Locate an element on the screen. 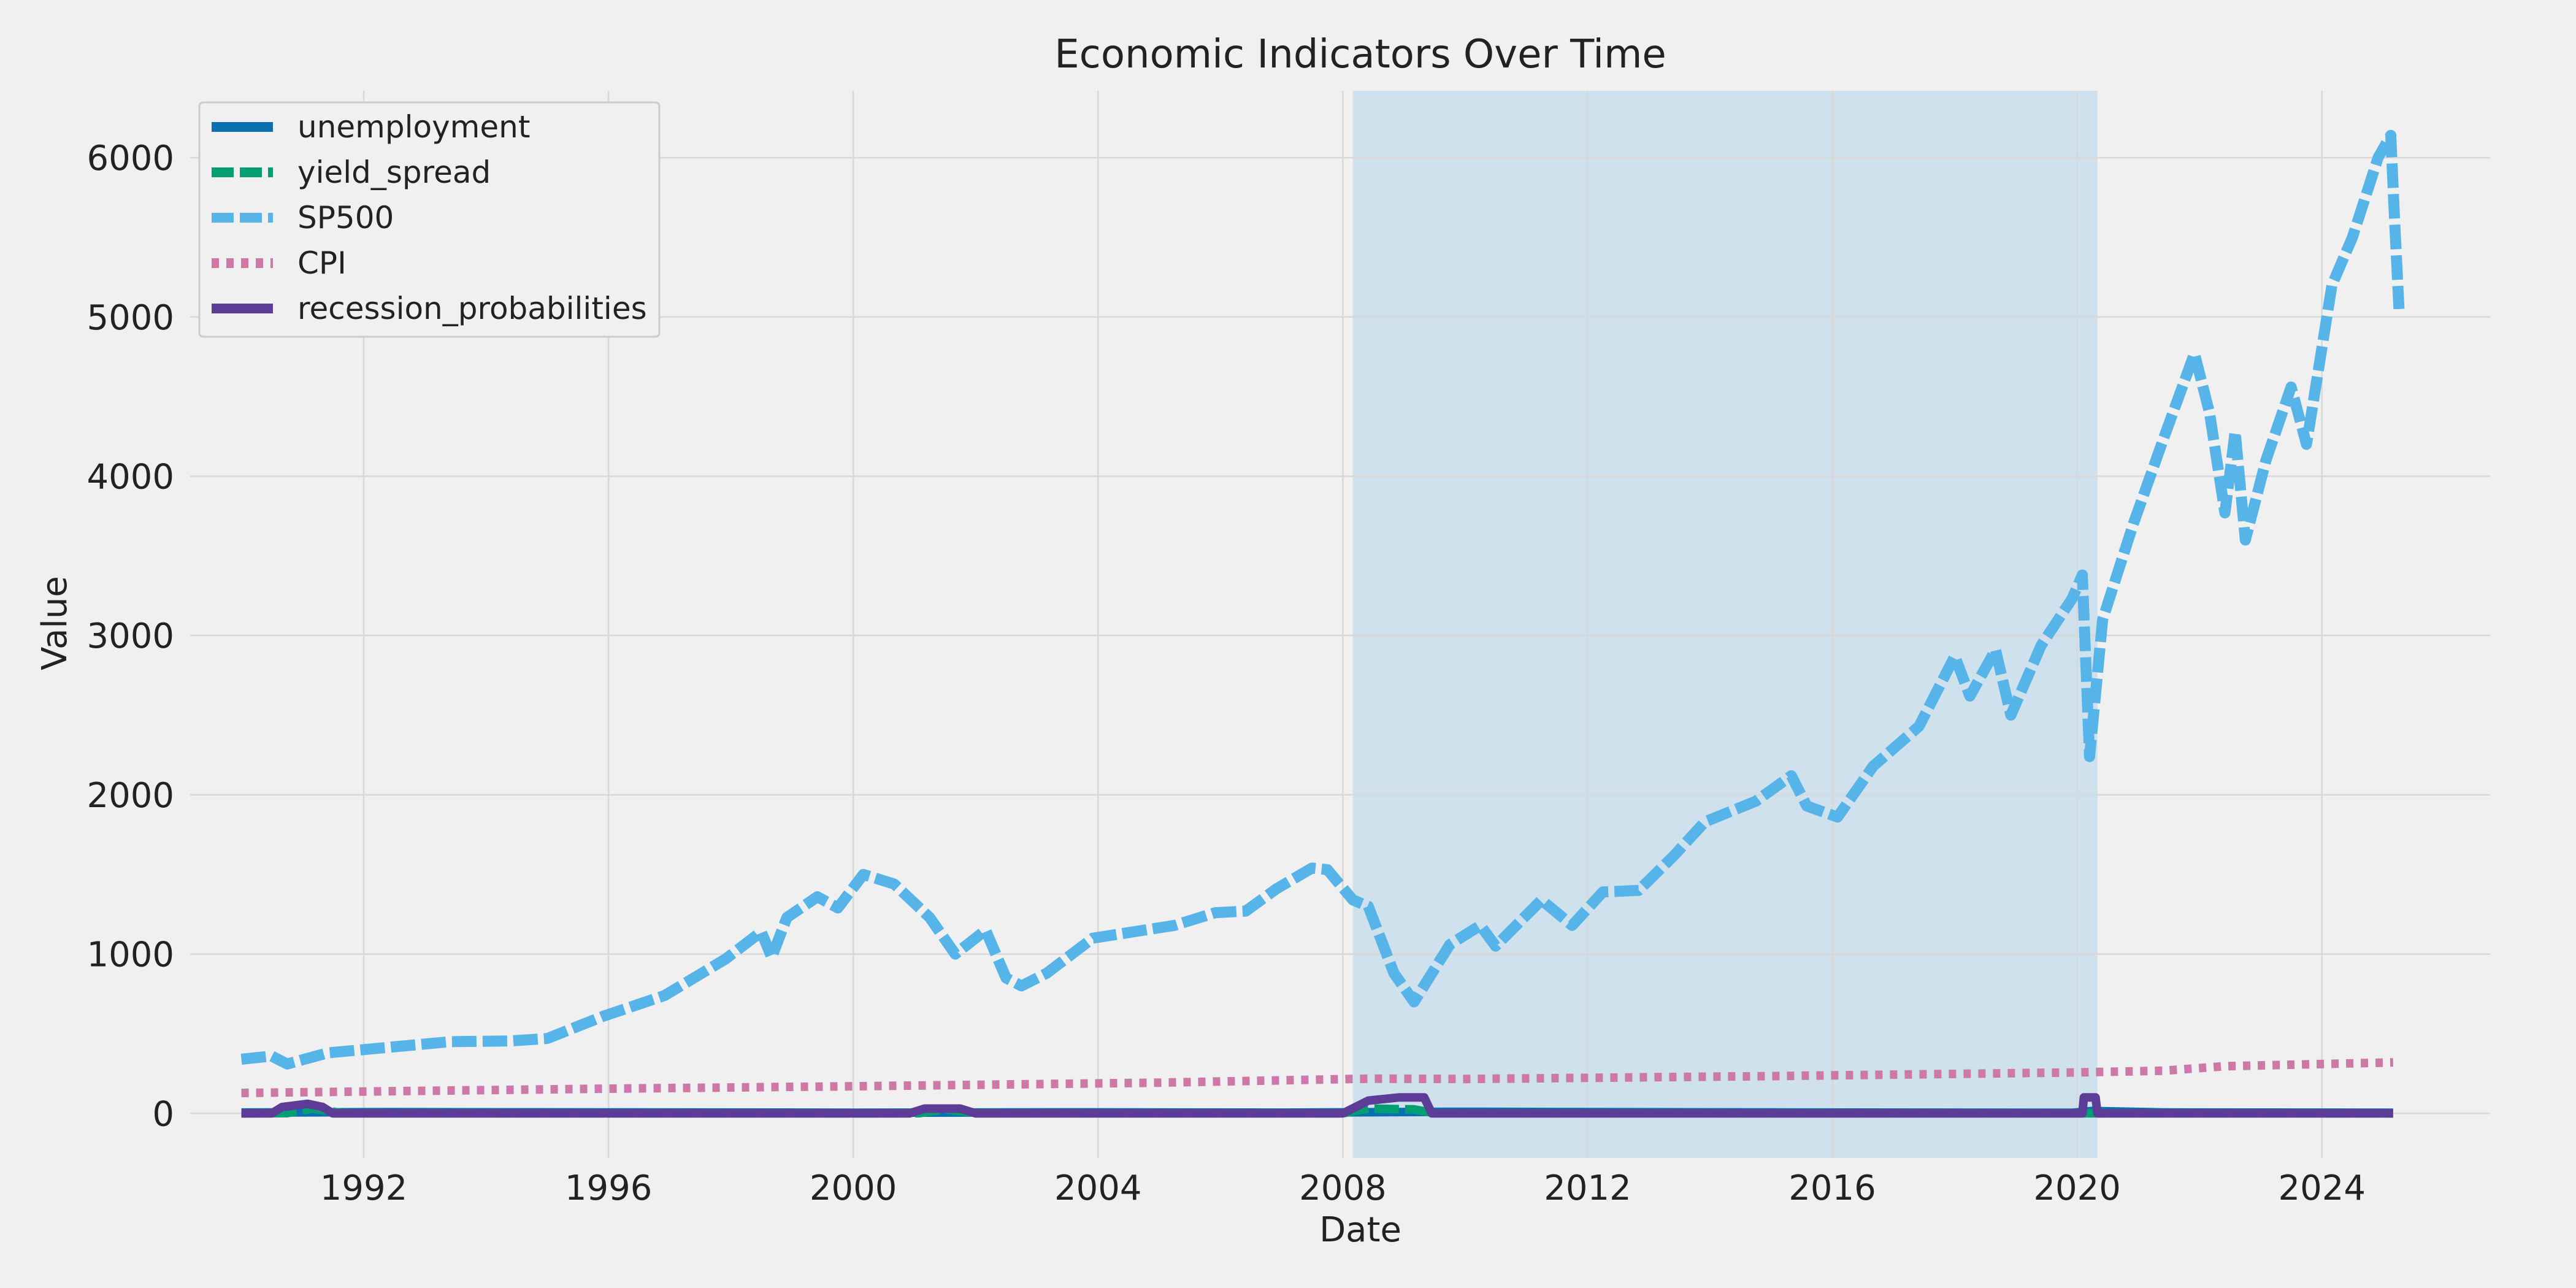 The height and width of the screenshot is (1288, 2576). y-axis-label: Value is located at coordinates (55, 623).